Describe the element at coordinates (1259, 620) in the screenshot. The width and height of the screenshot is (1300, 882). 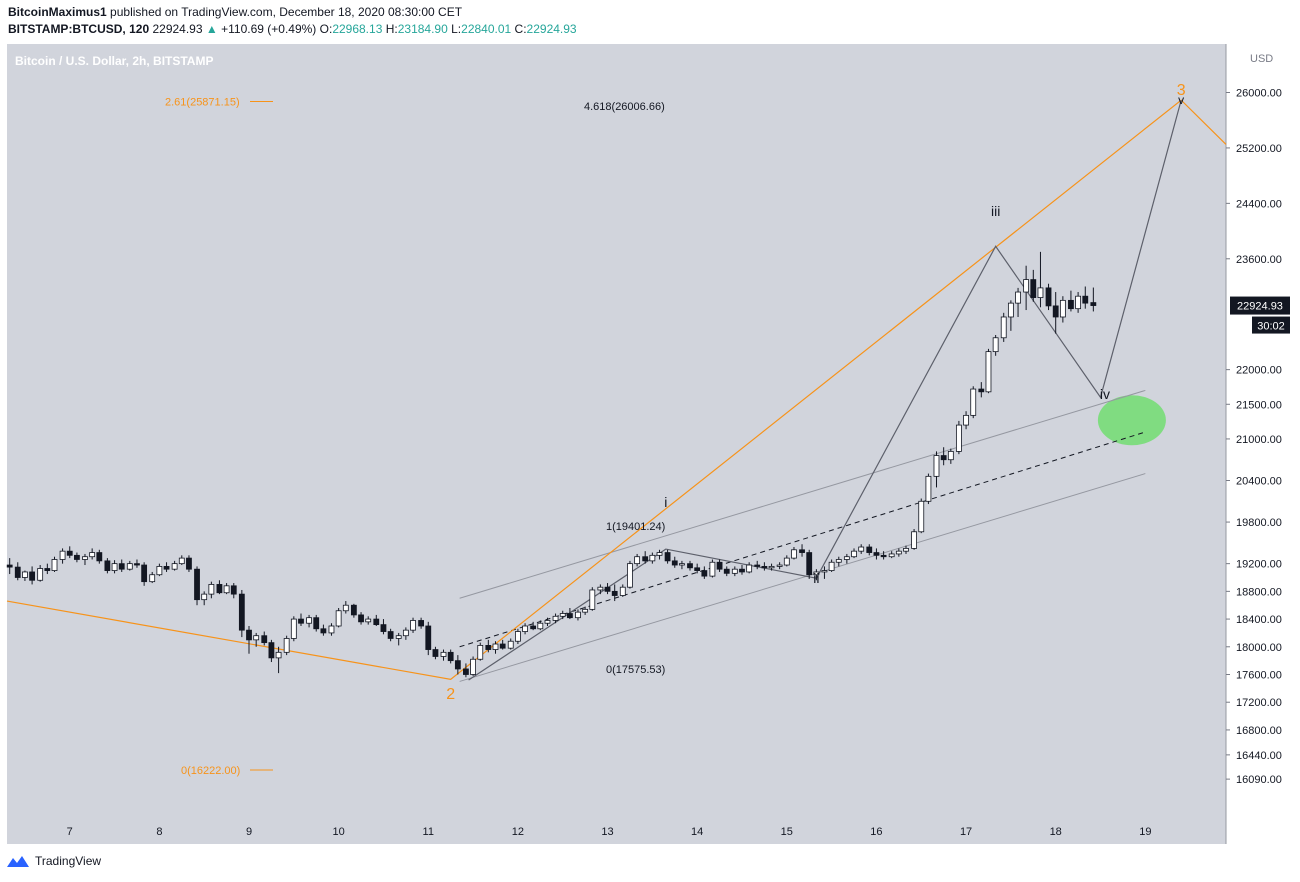
I see `y-tick-label: 18400.00` at that location.